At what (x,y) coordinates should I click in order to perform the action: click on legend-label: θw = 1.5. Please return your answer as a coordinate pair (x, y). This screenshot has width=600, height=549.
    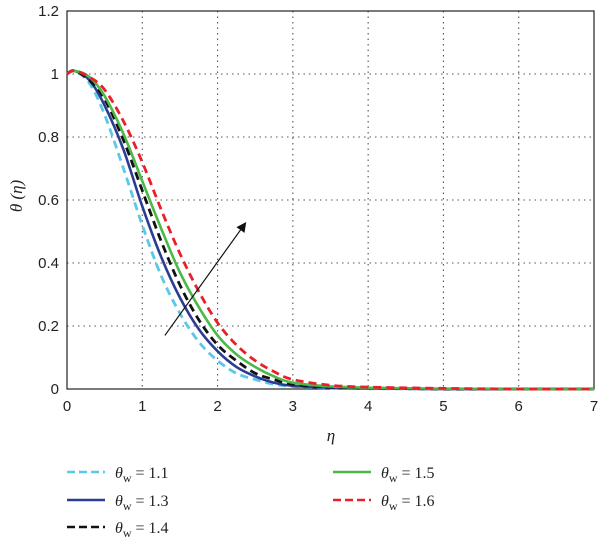
    Looking at the image, I should click on (408, 475).